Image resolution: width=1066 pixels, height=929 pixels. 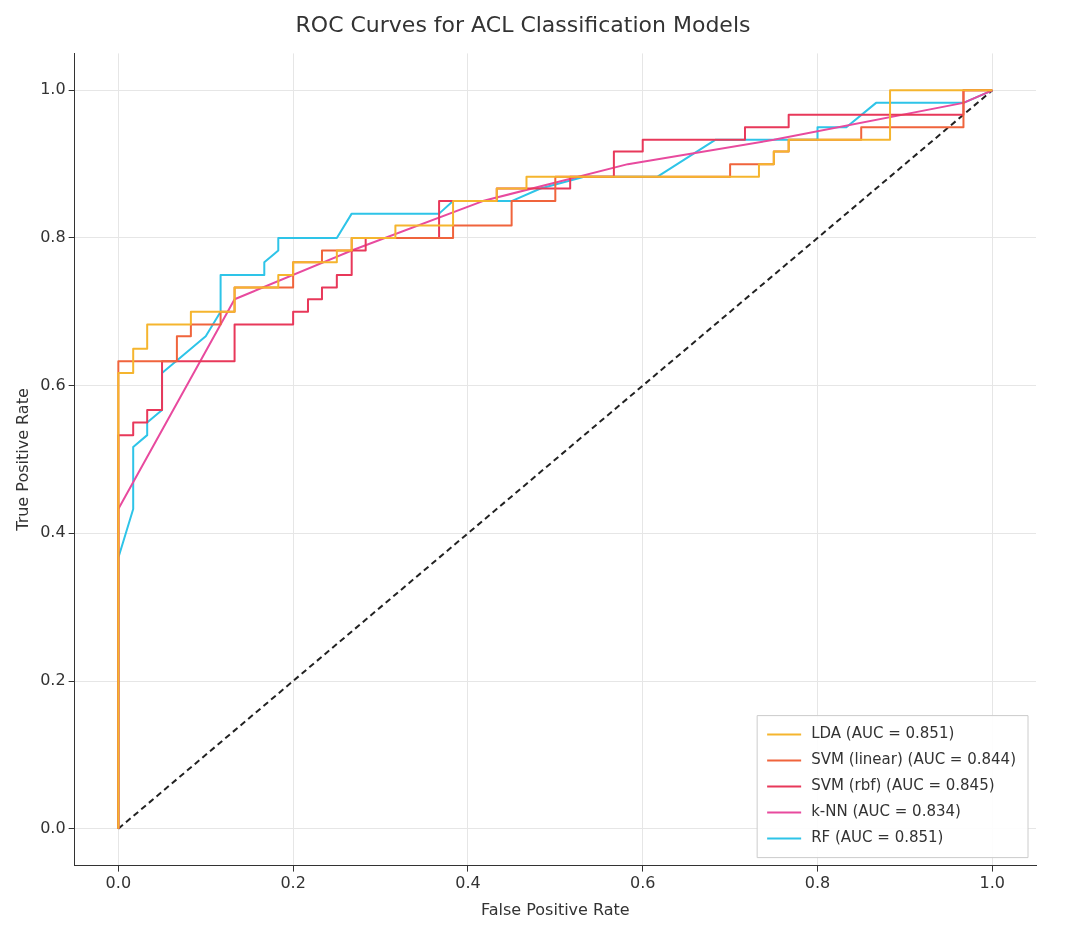 I want to click on y-tick-label: 0.6, so click(x=53, y=384).